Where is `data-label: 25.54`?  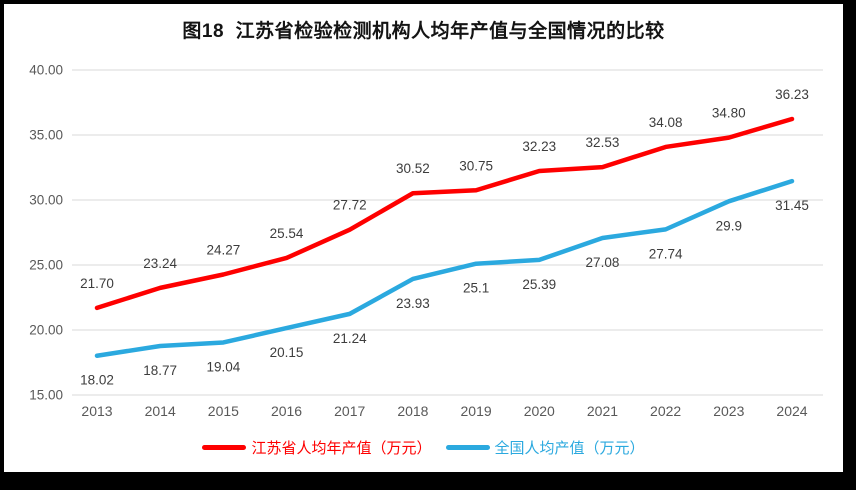
data-label: 25.54 is located at coordinates (287, 233).